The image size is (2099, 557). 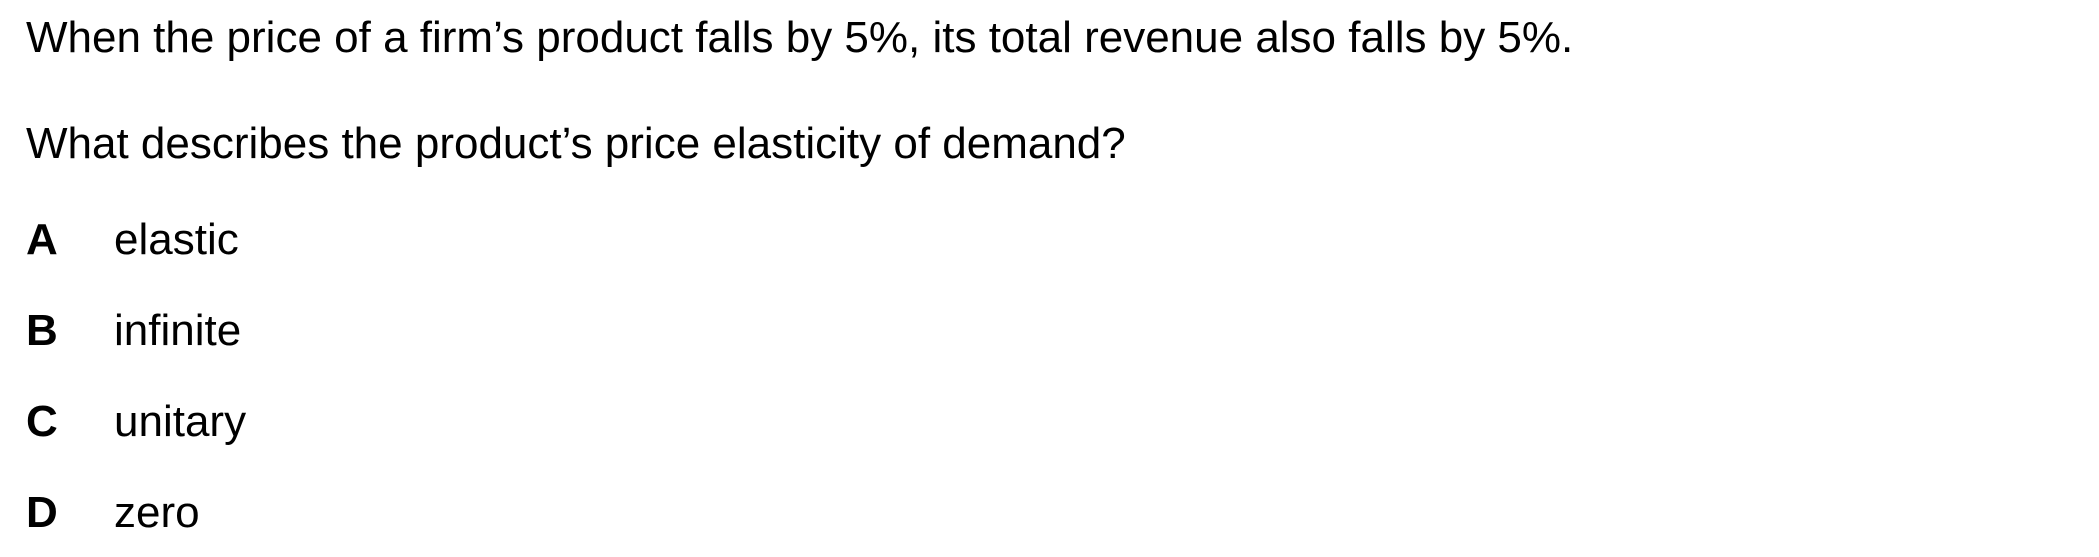 What do you see at coordinates (42, 421) in the screenshot?
I see `option-letter: C` at bounding box center [42, 421].